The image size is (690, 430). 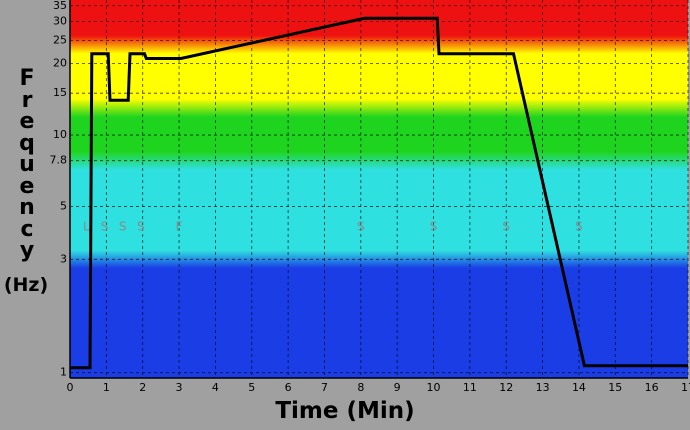 What do you see at coordinates (378, 387) in the screenshot?
I see `x-tick-labels: 01234567891011121314151617` at bounding box center [378, 387].